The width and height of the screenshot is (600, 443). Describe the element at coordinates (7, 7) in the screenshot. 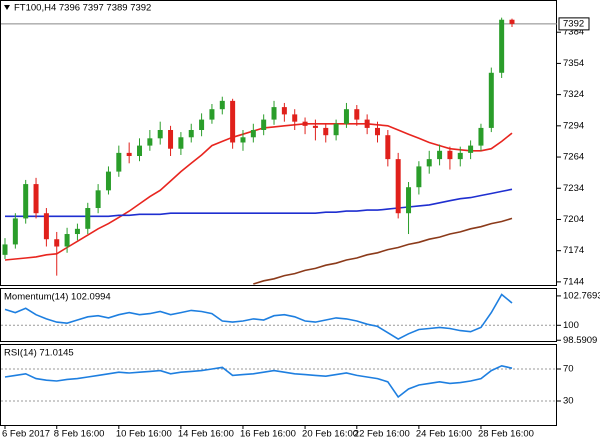

I see `menu-arrow` at that location.